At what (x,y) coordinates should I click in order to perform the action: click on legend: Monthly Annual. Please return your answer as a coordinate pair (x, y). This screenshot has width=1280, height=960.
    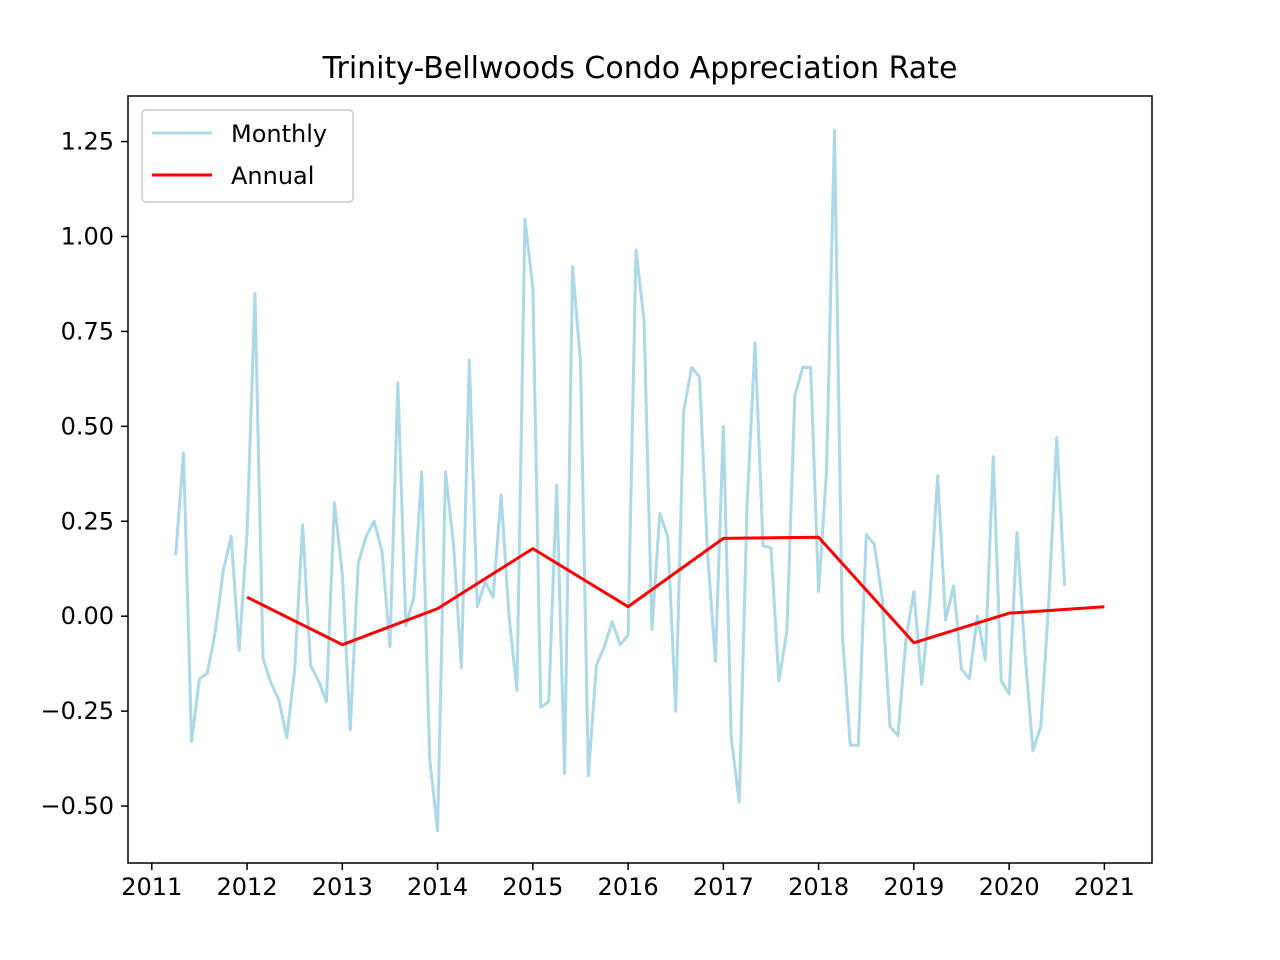
    Looking at the image, I should click on (247, 156).